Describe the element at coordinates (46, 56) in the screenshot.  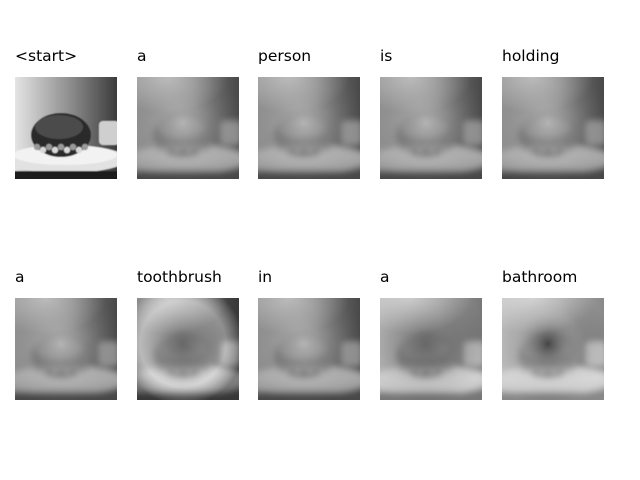
I see `panel-label-1: <start>` at that location.